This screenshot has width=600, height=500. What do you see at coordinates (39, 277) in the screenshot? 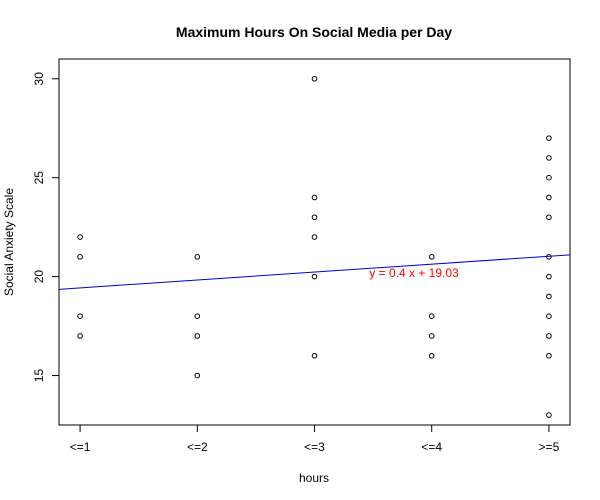
I see `y-tick-label: 20` at bounding box center [39, 277].